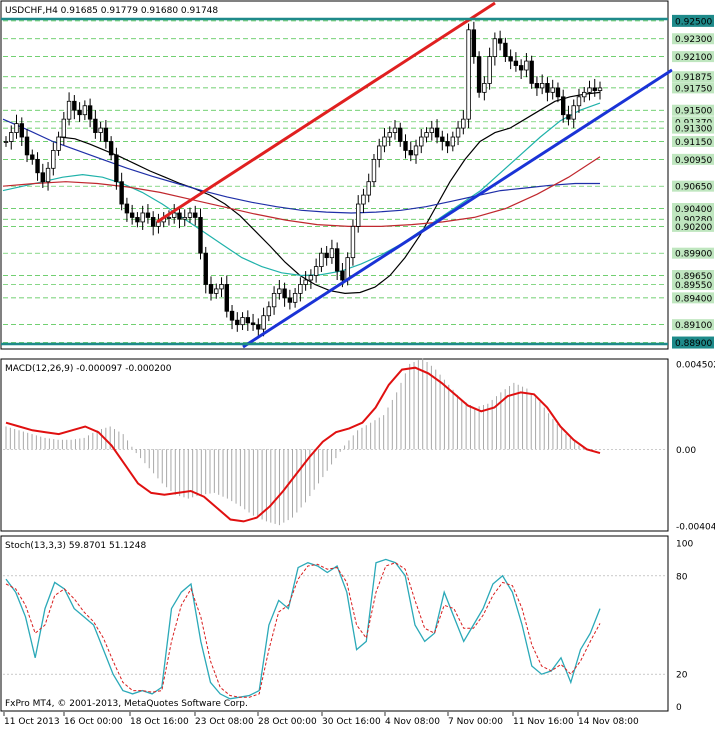  I want to click on macd-tick-label: -0.00404, so click(695, 527).